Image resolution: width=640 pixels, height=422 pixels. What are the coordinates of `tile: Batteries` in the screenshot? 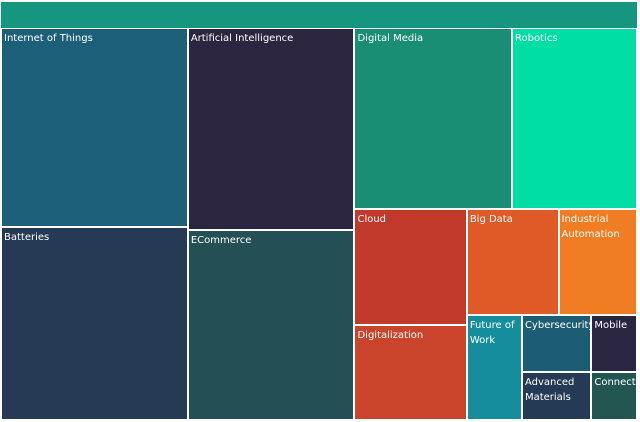 It's located at (94, 323).